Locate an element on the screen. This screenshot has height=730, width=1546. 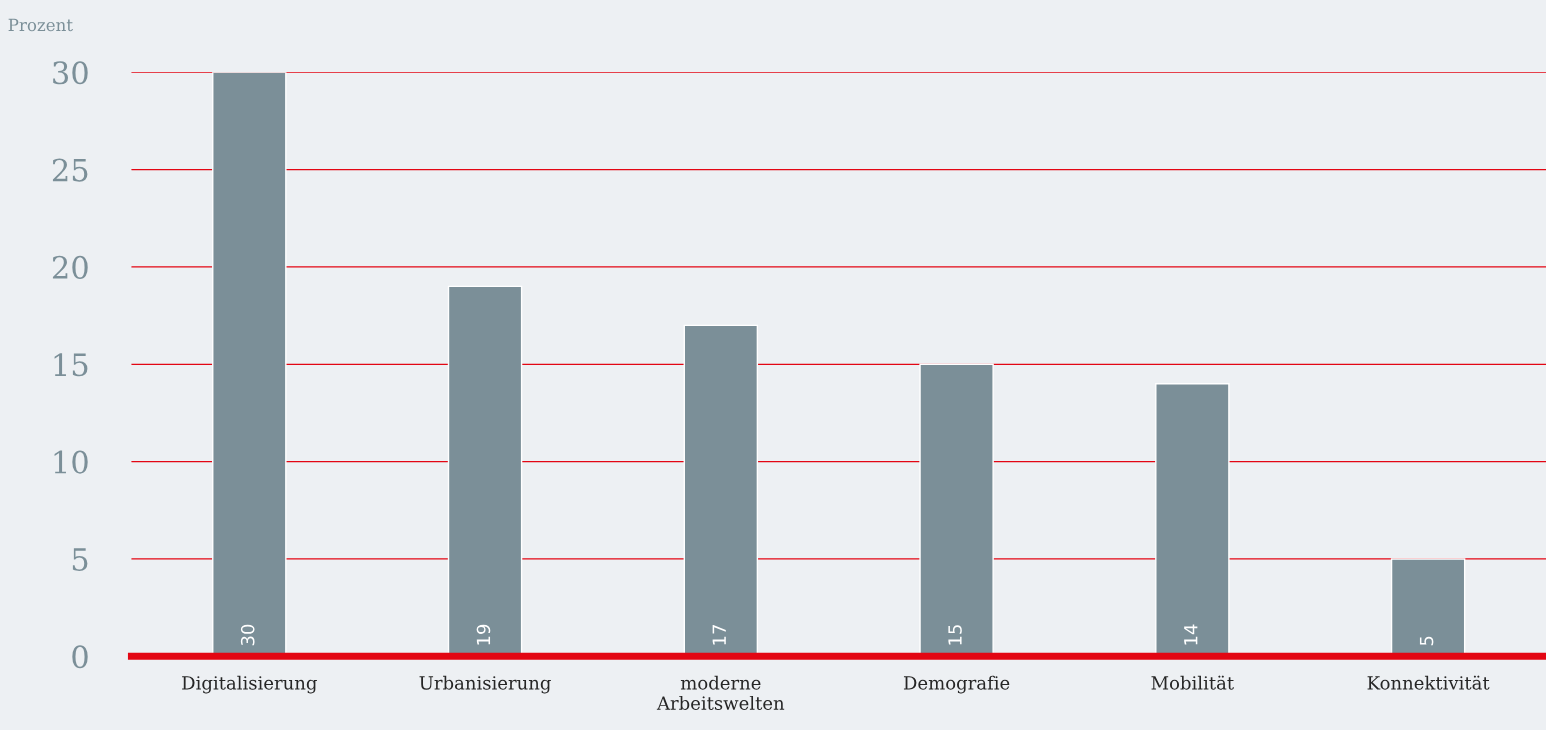
x-tick-label: moderne Arbeitswelten is located at coordinates (720, 692).